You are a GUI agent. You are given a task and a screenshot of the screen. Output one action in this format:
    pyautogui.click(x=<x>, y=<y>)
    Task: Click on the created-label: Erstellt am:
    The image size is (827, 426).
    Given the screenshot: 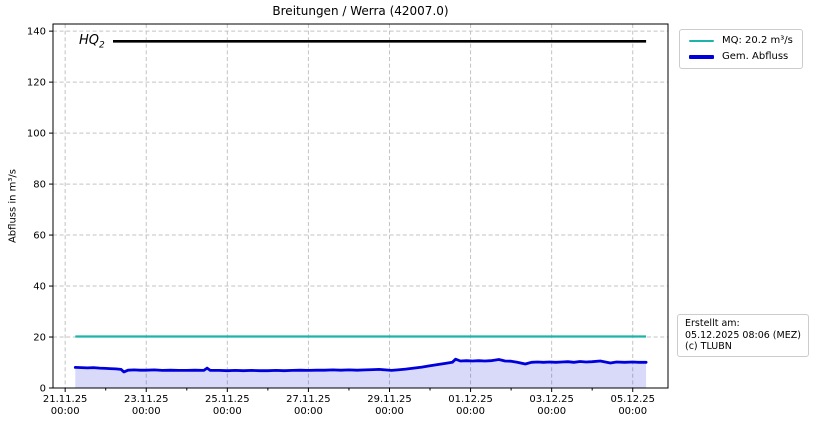 What is the action you would take?
    pyautogui.click(x=712, y=323)
    